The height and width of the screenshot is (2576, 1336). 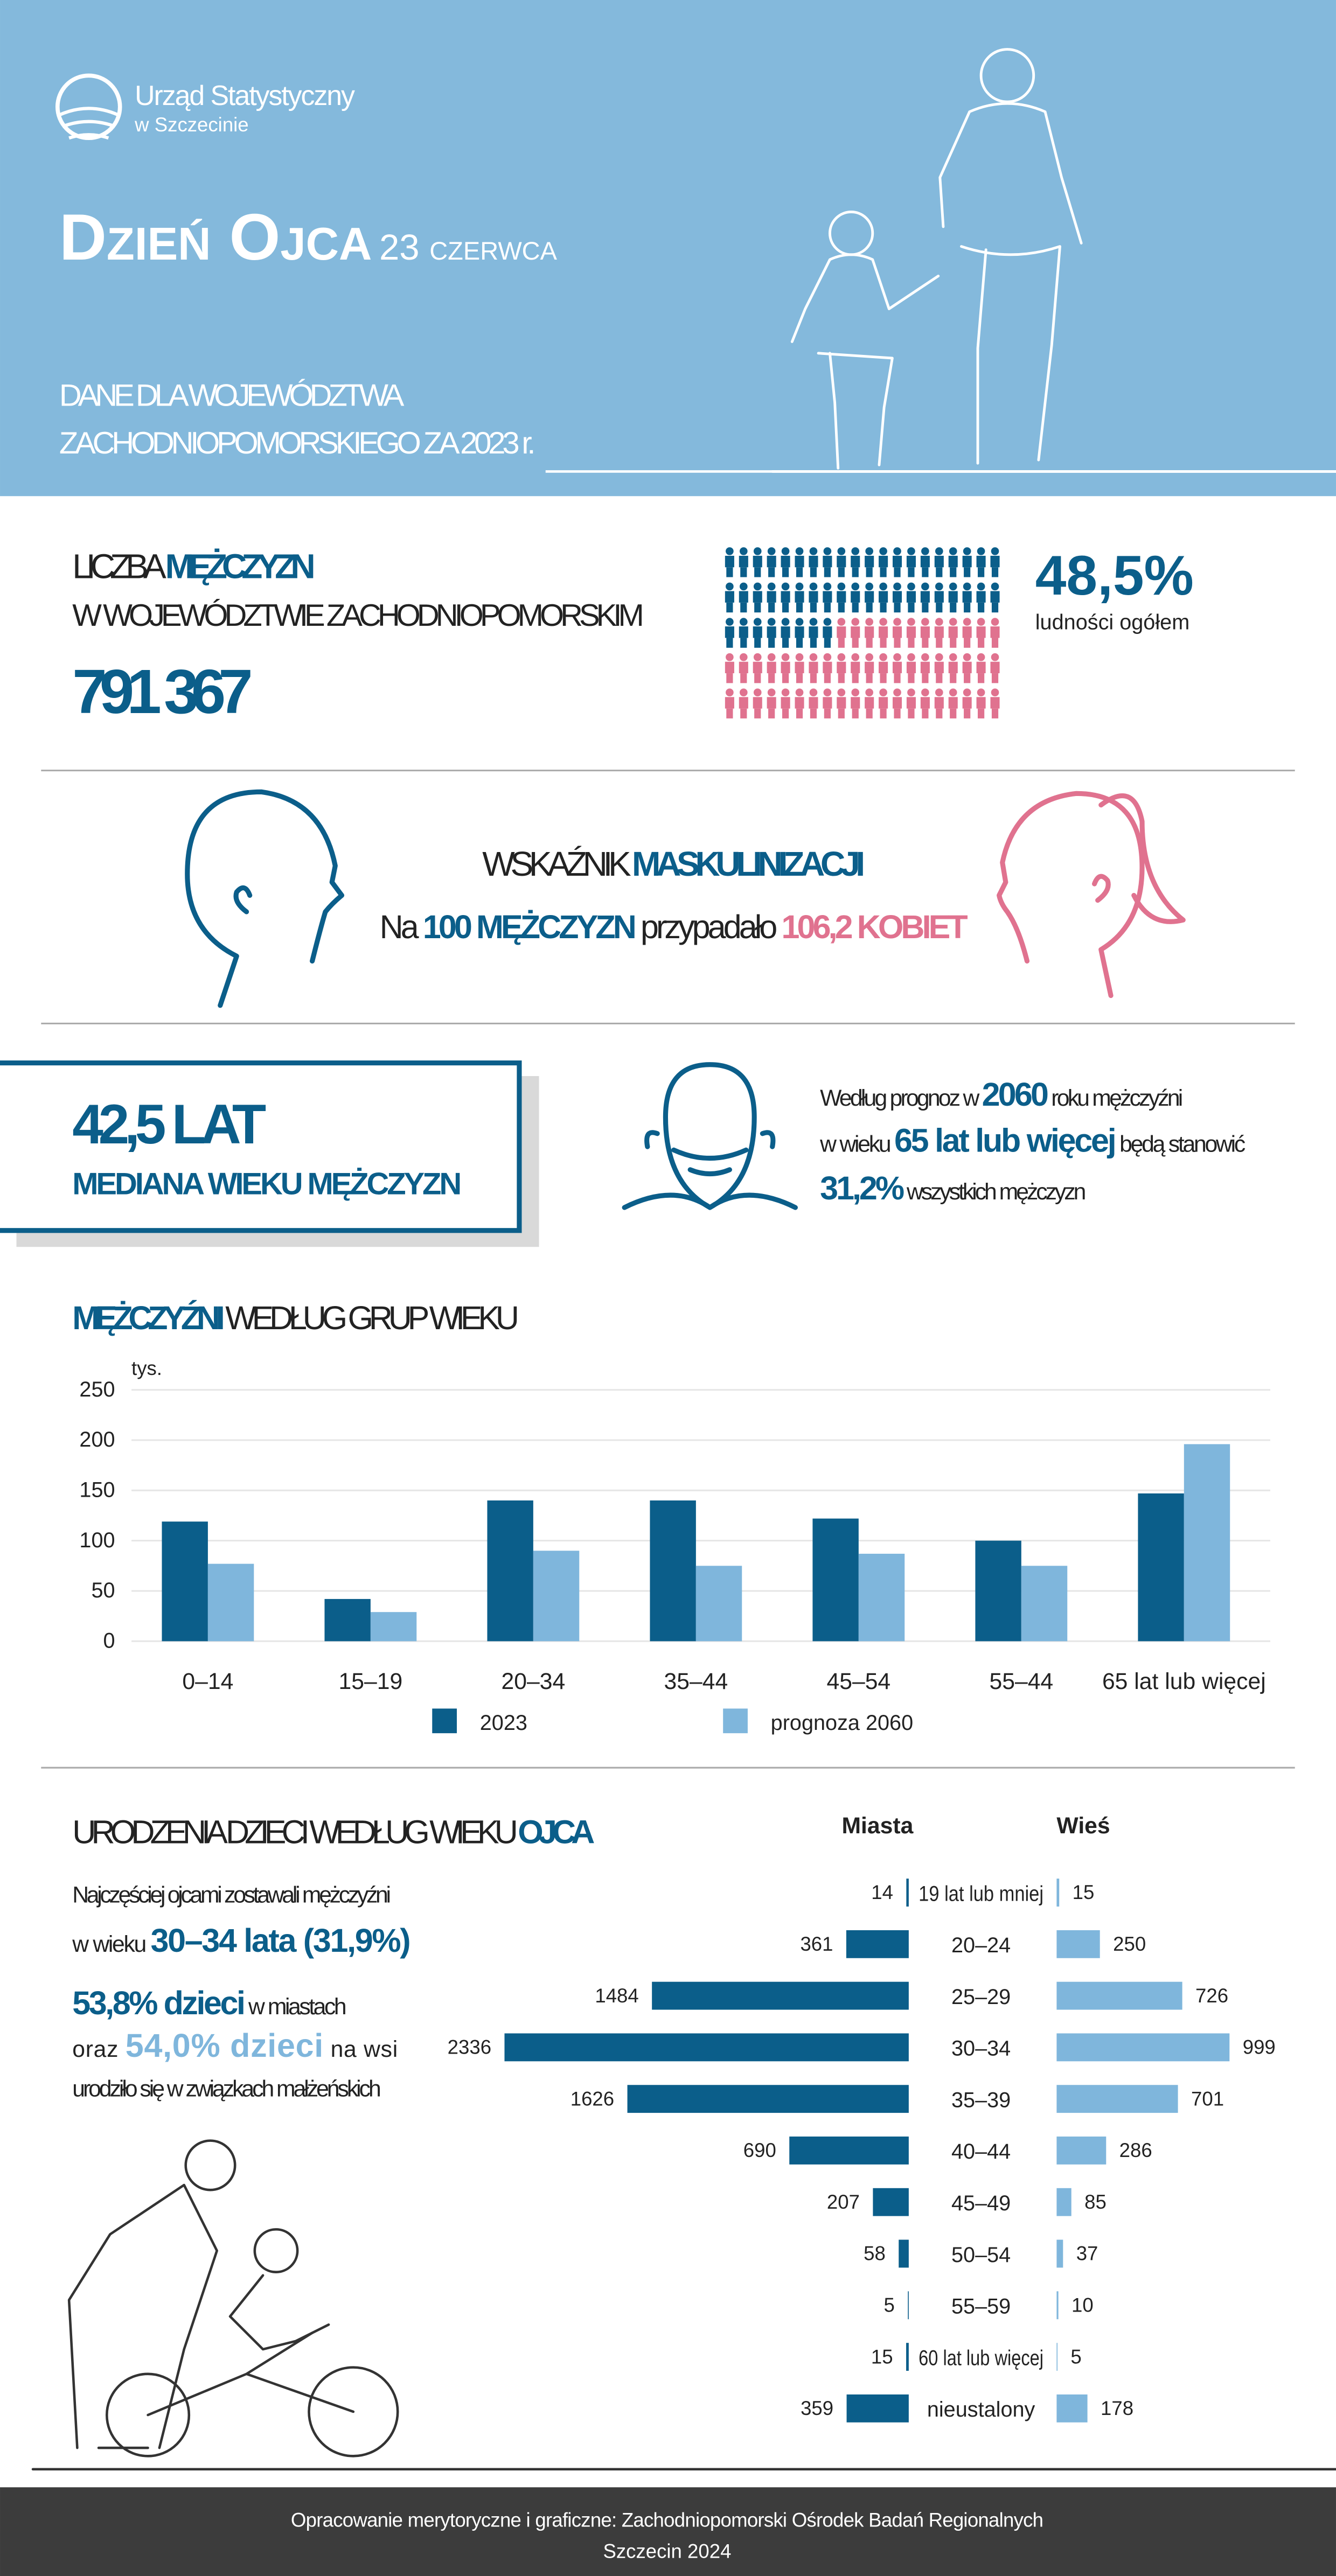 I want to click on forecast-highlight: 31,2%, so click(x=862, y=1188).